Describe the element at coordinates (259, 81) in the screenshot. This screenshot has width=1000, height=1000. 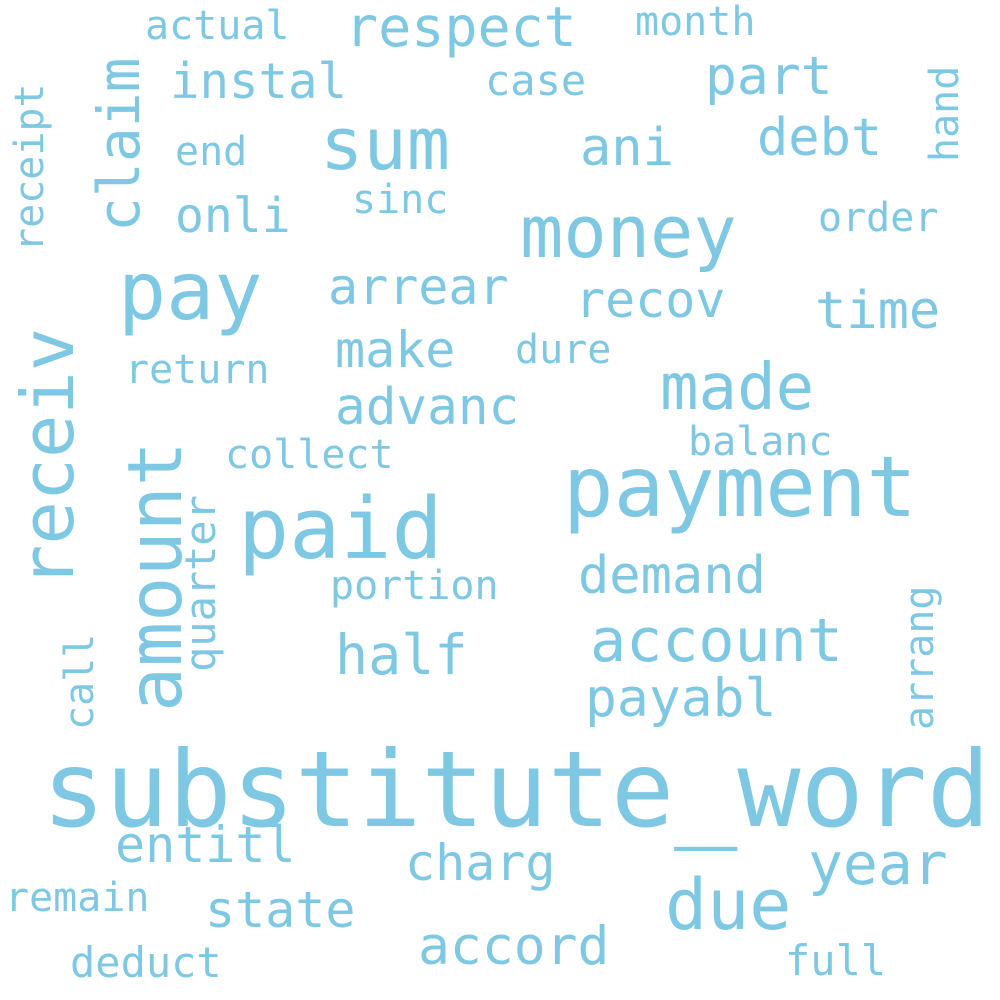
I see `word-instal: instal` at that location.